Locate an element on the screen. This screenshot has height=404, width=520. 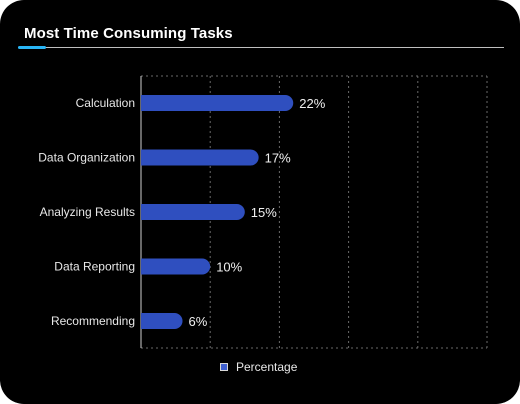
chart-title: Most Time Consuming Tasks is located at coordinates (128, 33).